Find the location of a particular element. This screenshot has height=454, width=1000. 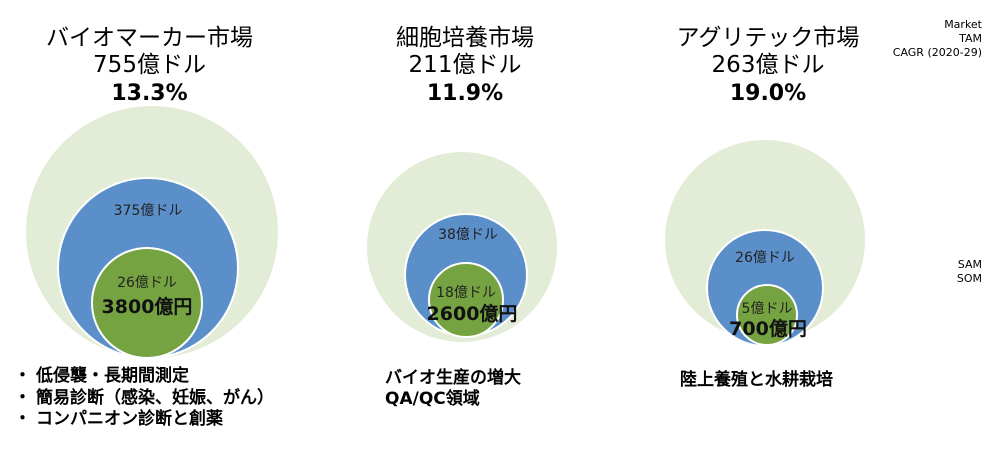

cell-culture-application-item: QA/QC領域 is located at coordinates (432, 399).